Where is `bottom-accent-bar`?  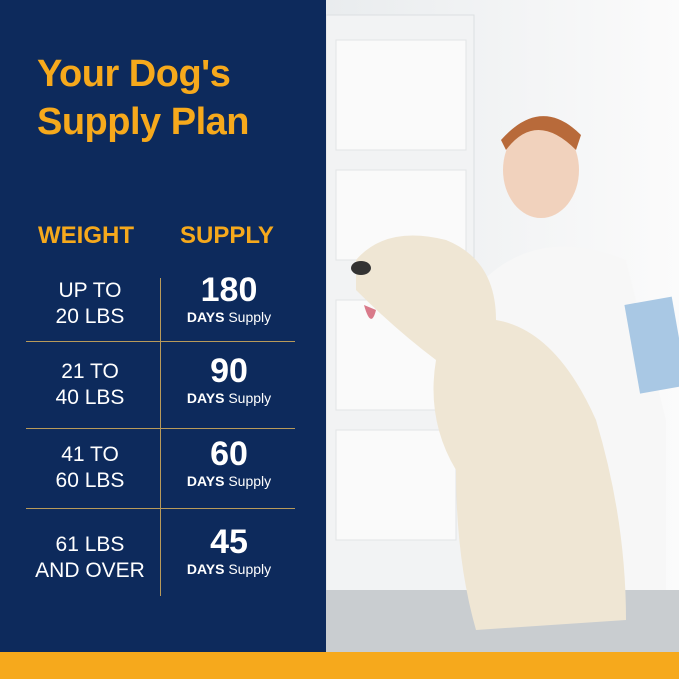
bottom-accent-bar is located at coordinates (339, 665).